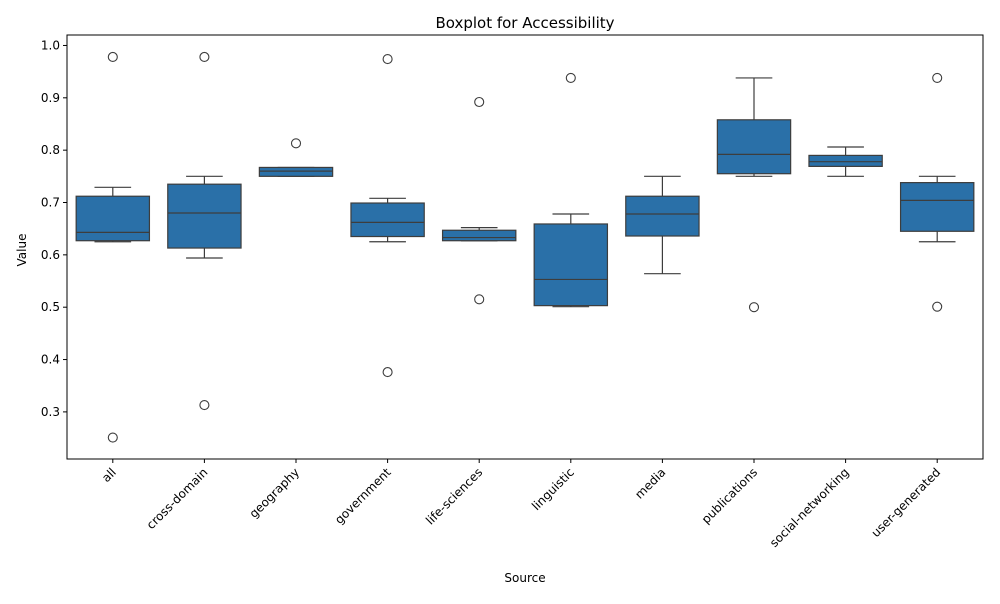 This screenshot has width=1000, height=604. Describe the element at coordinates (50, 307) in the screenshot. I see `y-tick-label: 0.5` at that location.